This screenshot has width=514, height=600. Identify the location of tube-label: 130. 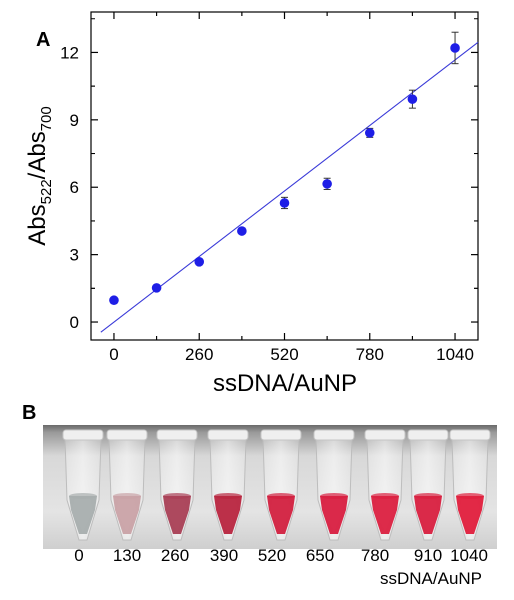
(127, 555).